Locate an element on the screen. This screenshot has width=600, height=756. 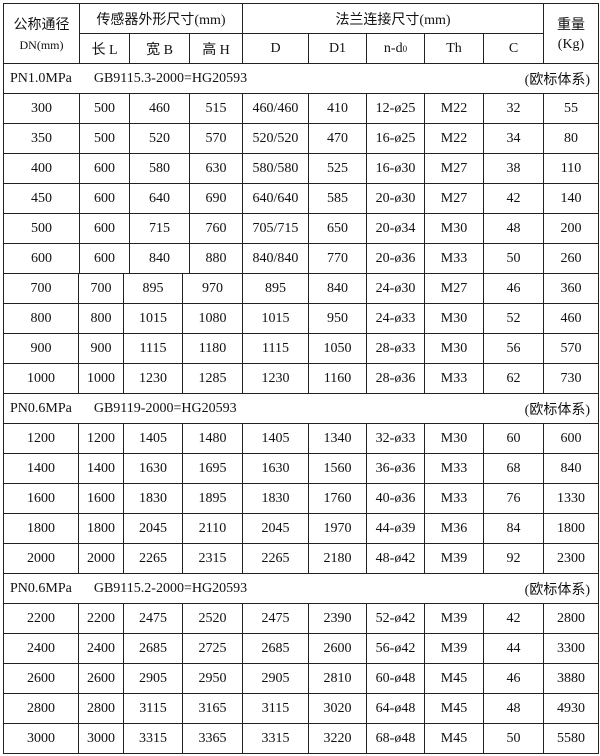
table-cell: 580 is located at coordinates (159, 168).